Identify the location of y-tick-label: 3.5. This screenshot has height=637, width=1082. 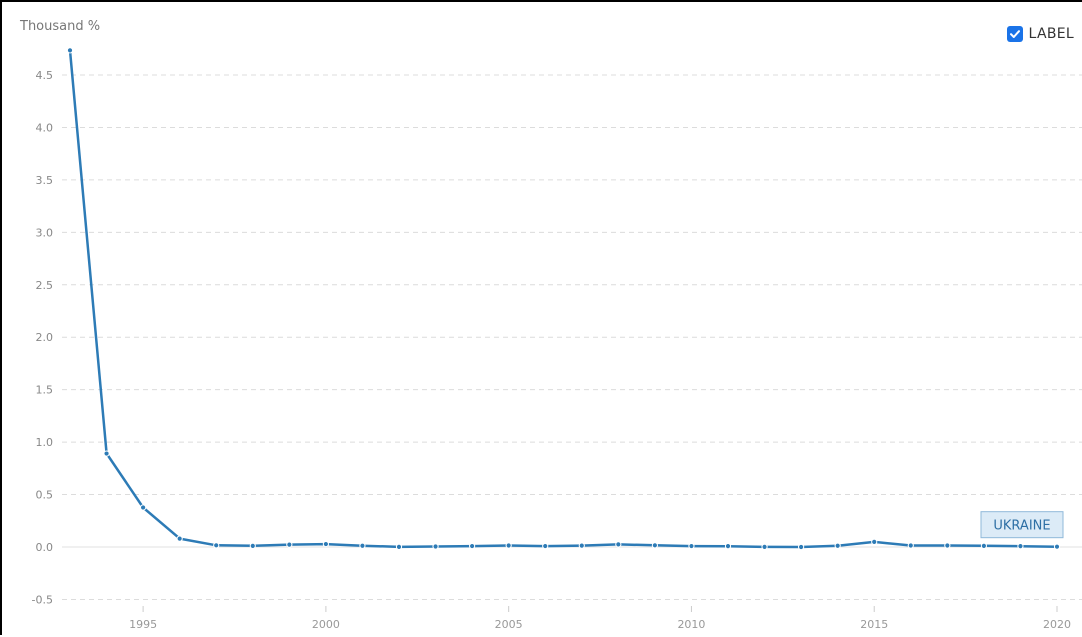
(45, 180).